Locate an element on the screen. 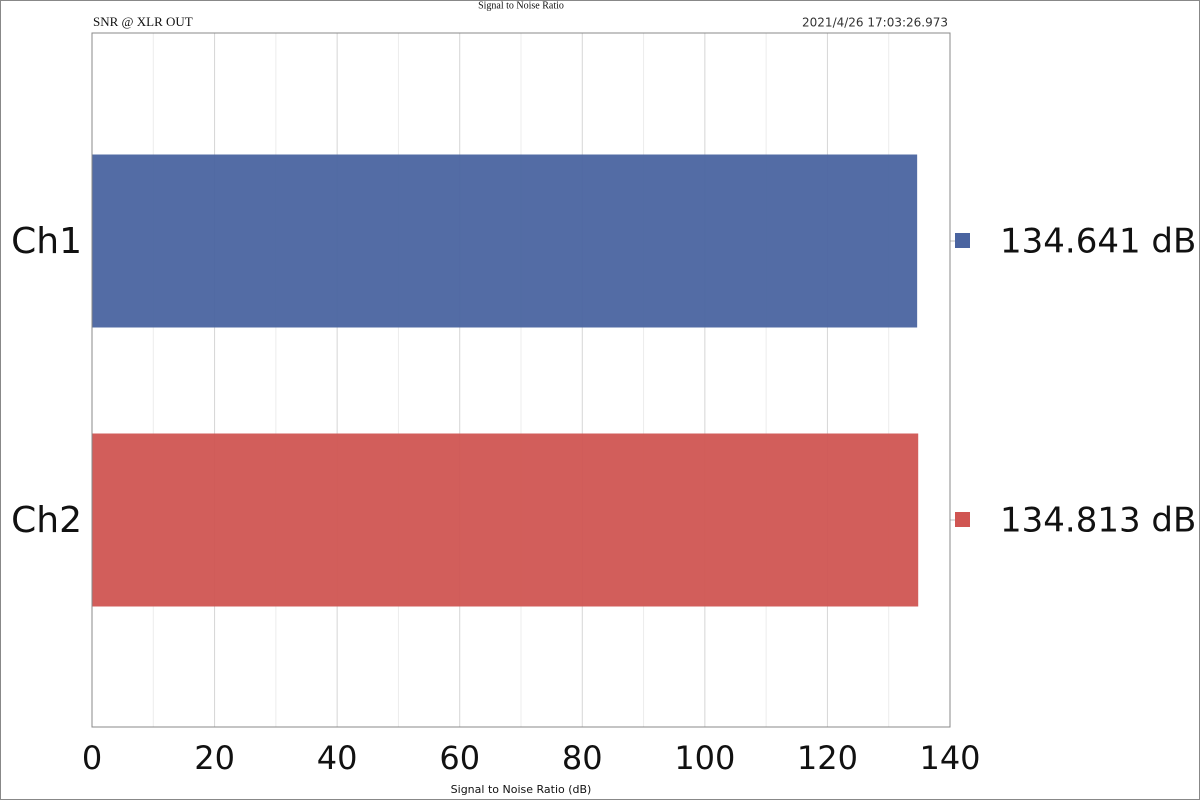  x-tick-label: 0 is located at coordinates (92, 758).